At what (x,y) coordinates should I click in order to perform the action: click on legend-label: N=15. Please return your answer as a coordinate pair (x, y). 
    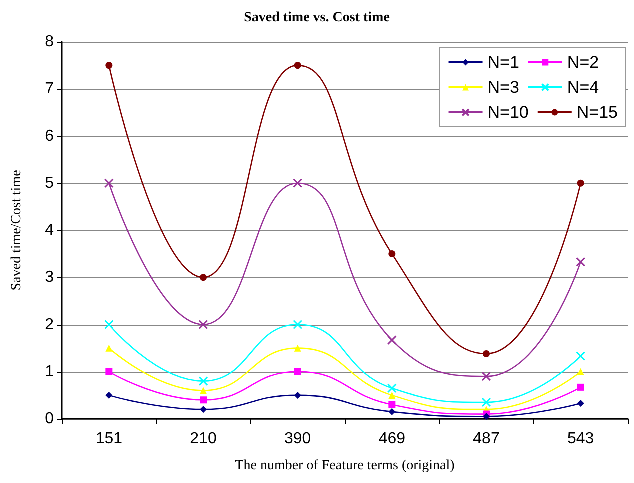
    Looking at the image, I should click on (597, 112).